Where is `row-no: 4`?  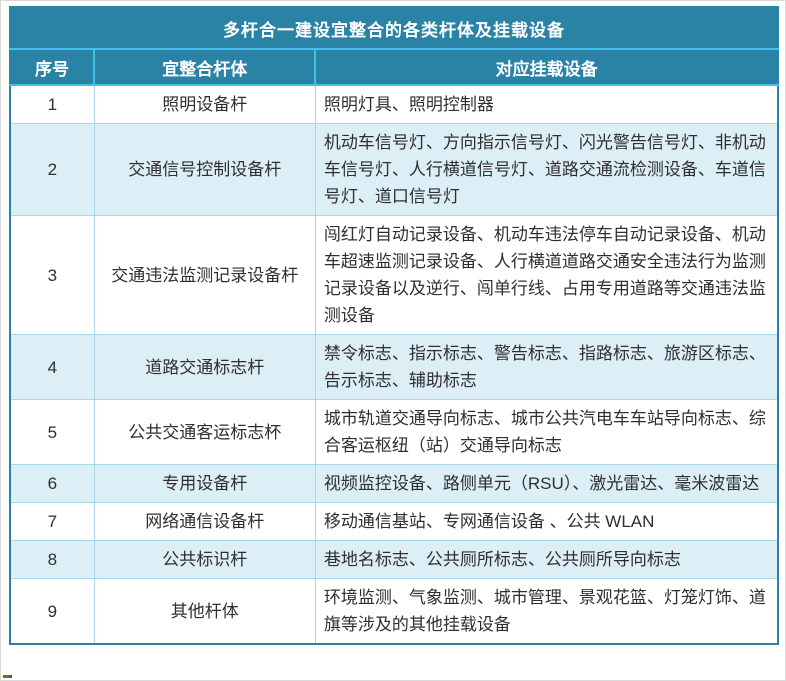 row-no: 4 is located at coordinates (52, 367).